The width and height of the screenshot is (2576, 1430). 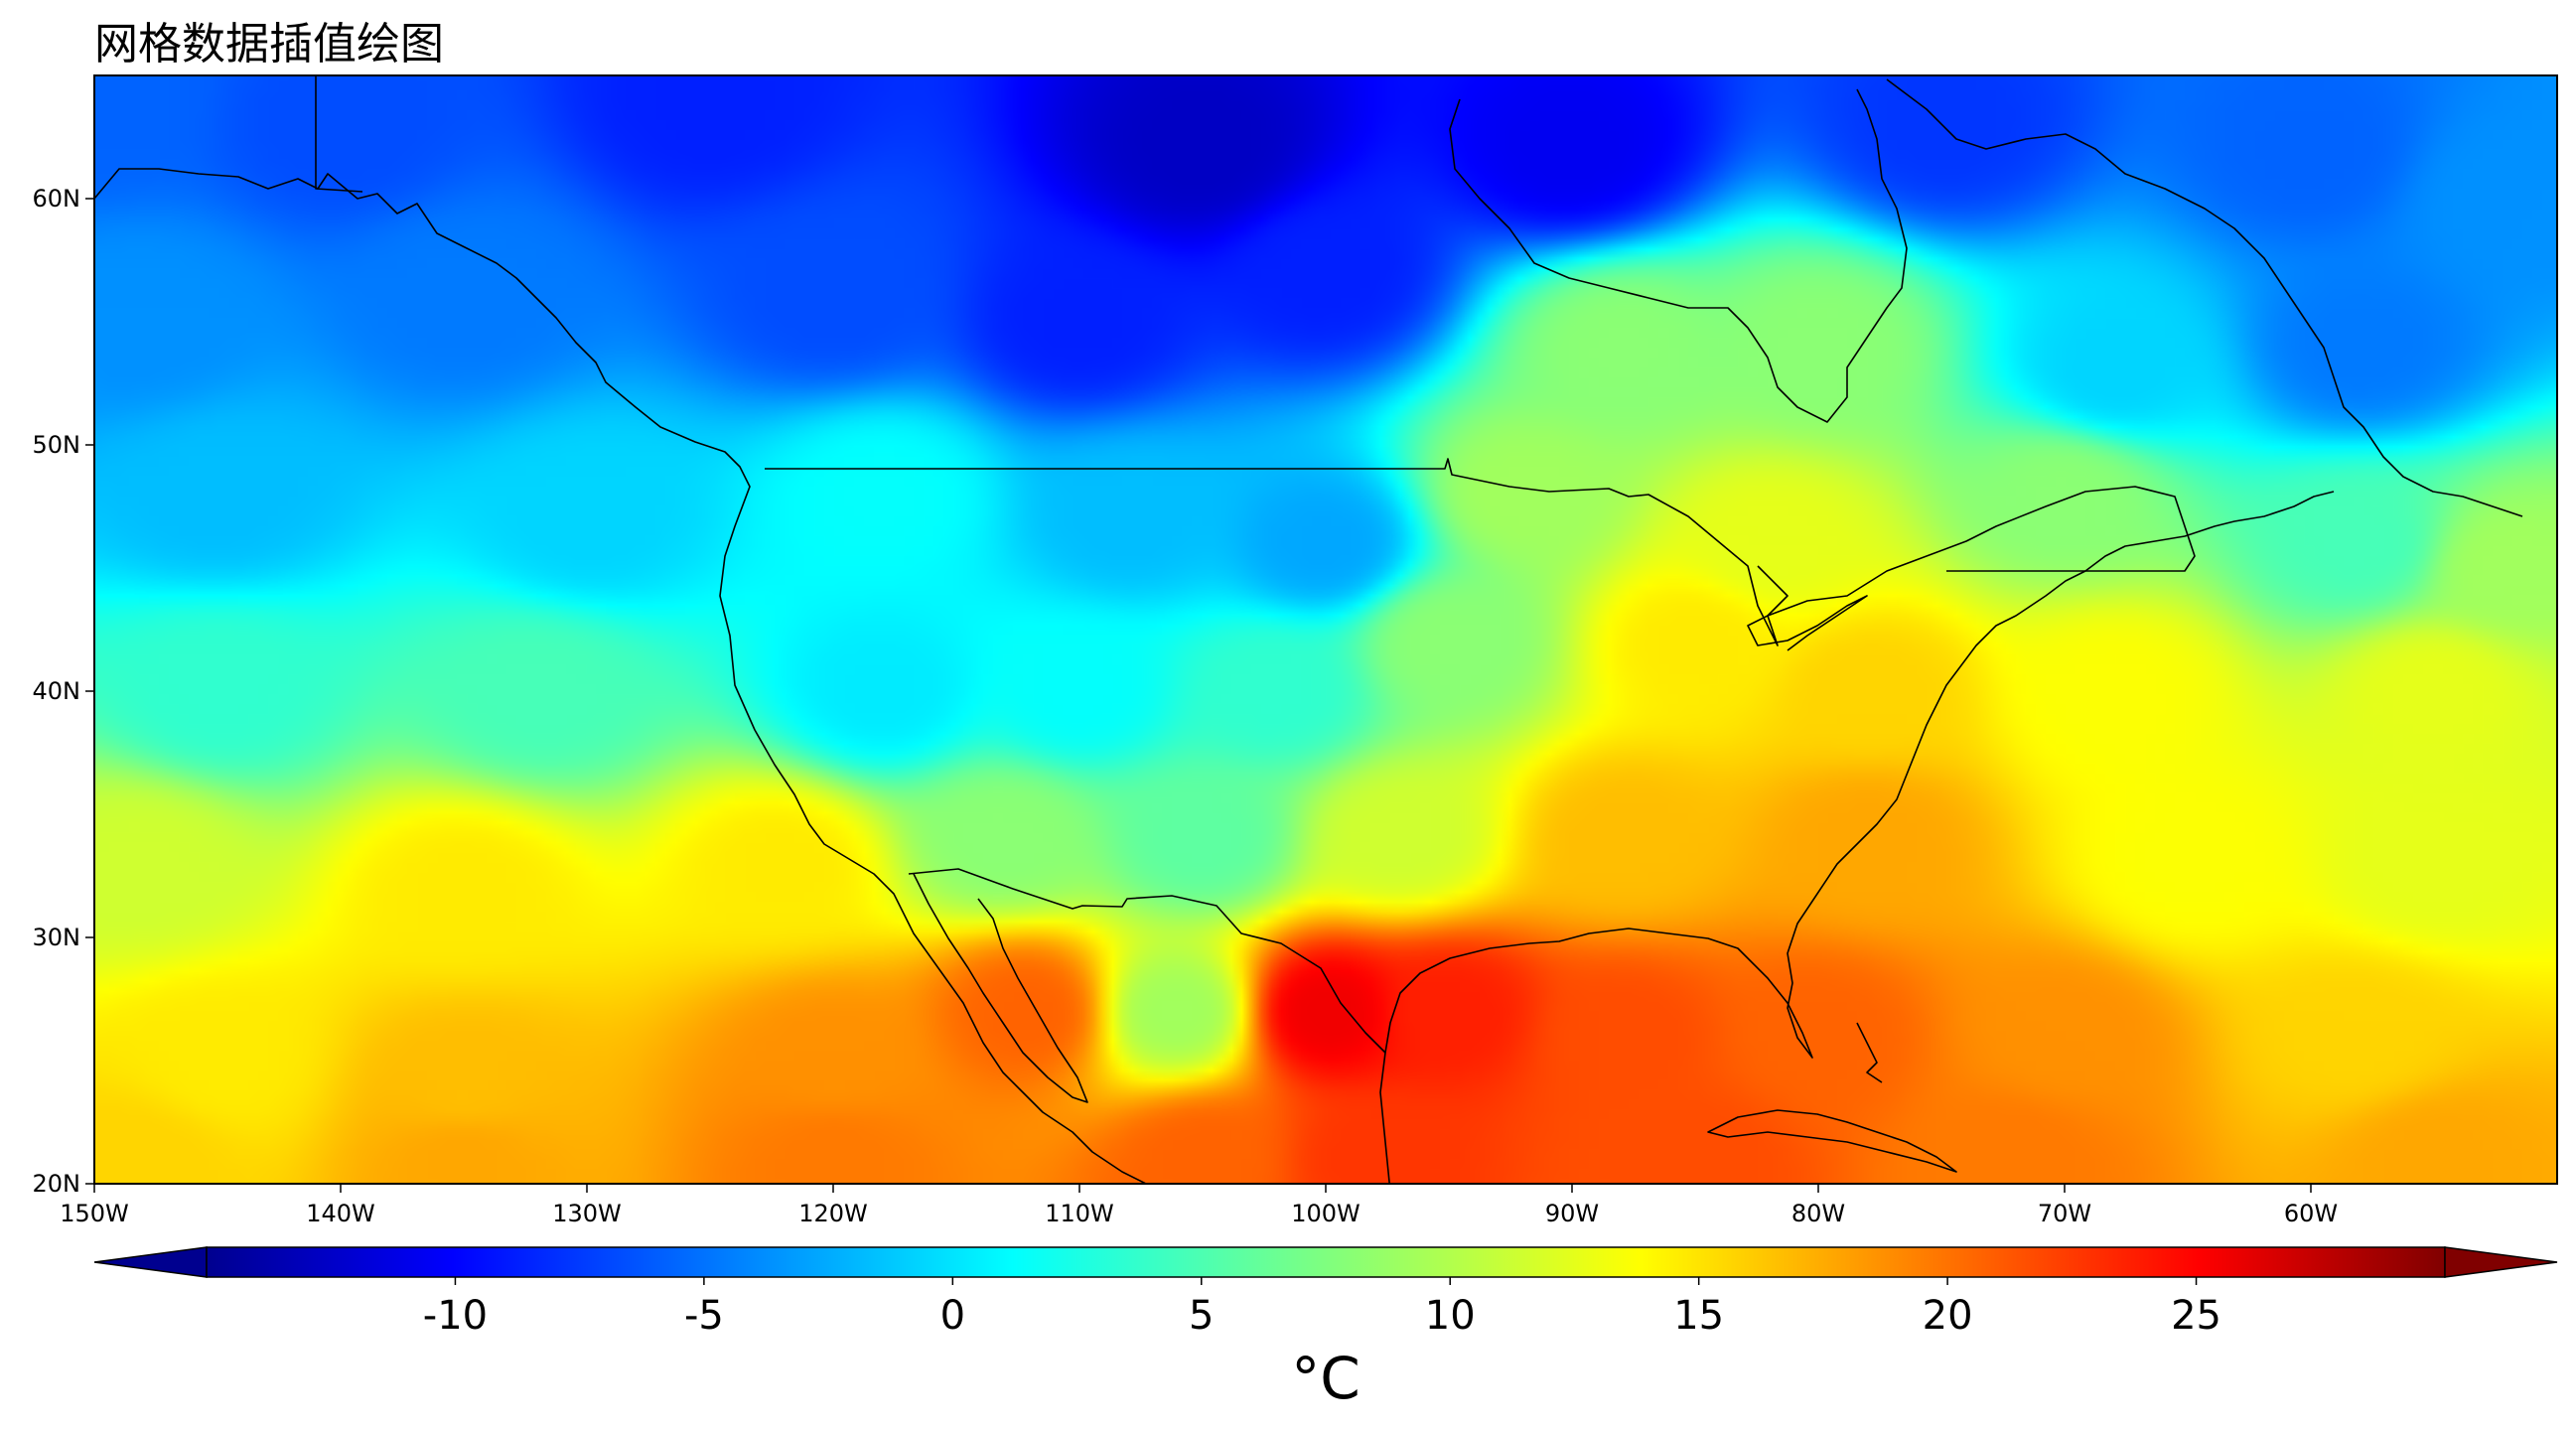 What do you see at coordinates (57, 691) in the screenshot?
I see `y-tick-label: 40N` at bounding box center [57, 691].